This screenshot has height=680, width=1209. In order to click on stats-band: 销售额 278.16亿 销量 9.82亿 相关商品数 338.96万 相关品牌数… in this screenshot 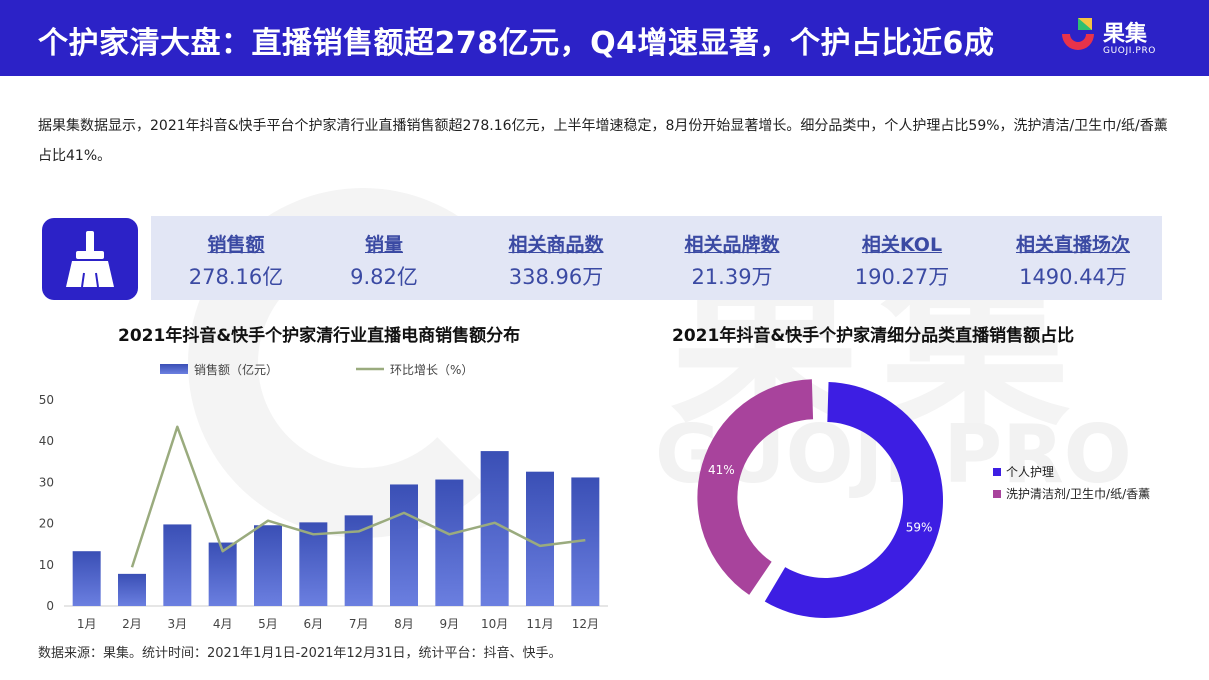, I will do `click(656, 258)`.